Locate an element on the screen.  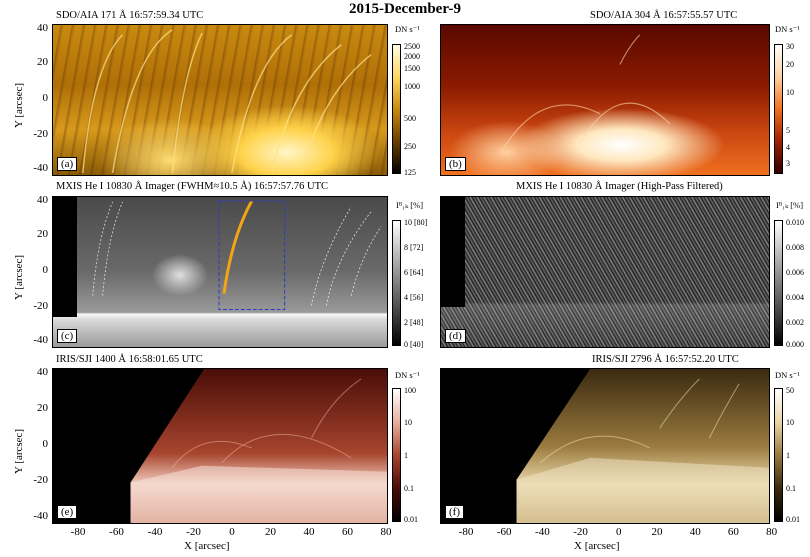
panel-f-image: (f) is located at coordinates (605, 446).